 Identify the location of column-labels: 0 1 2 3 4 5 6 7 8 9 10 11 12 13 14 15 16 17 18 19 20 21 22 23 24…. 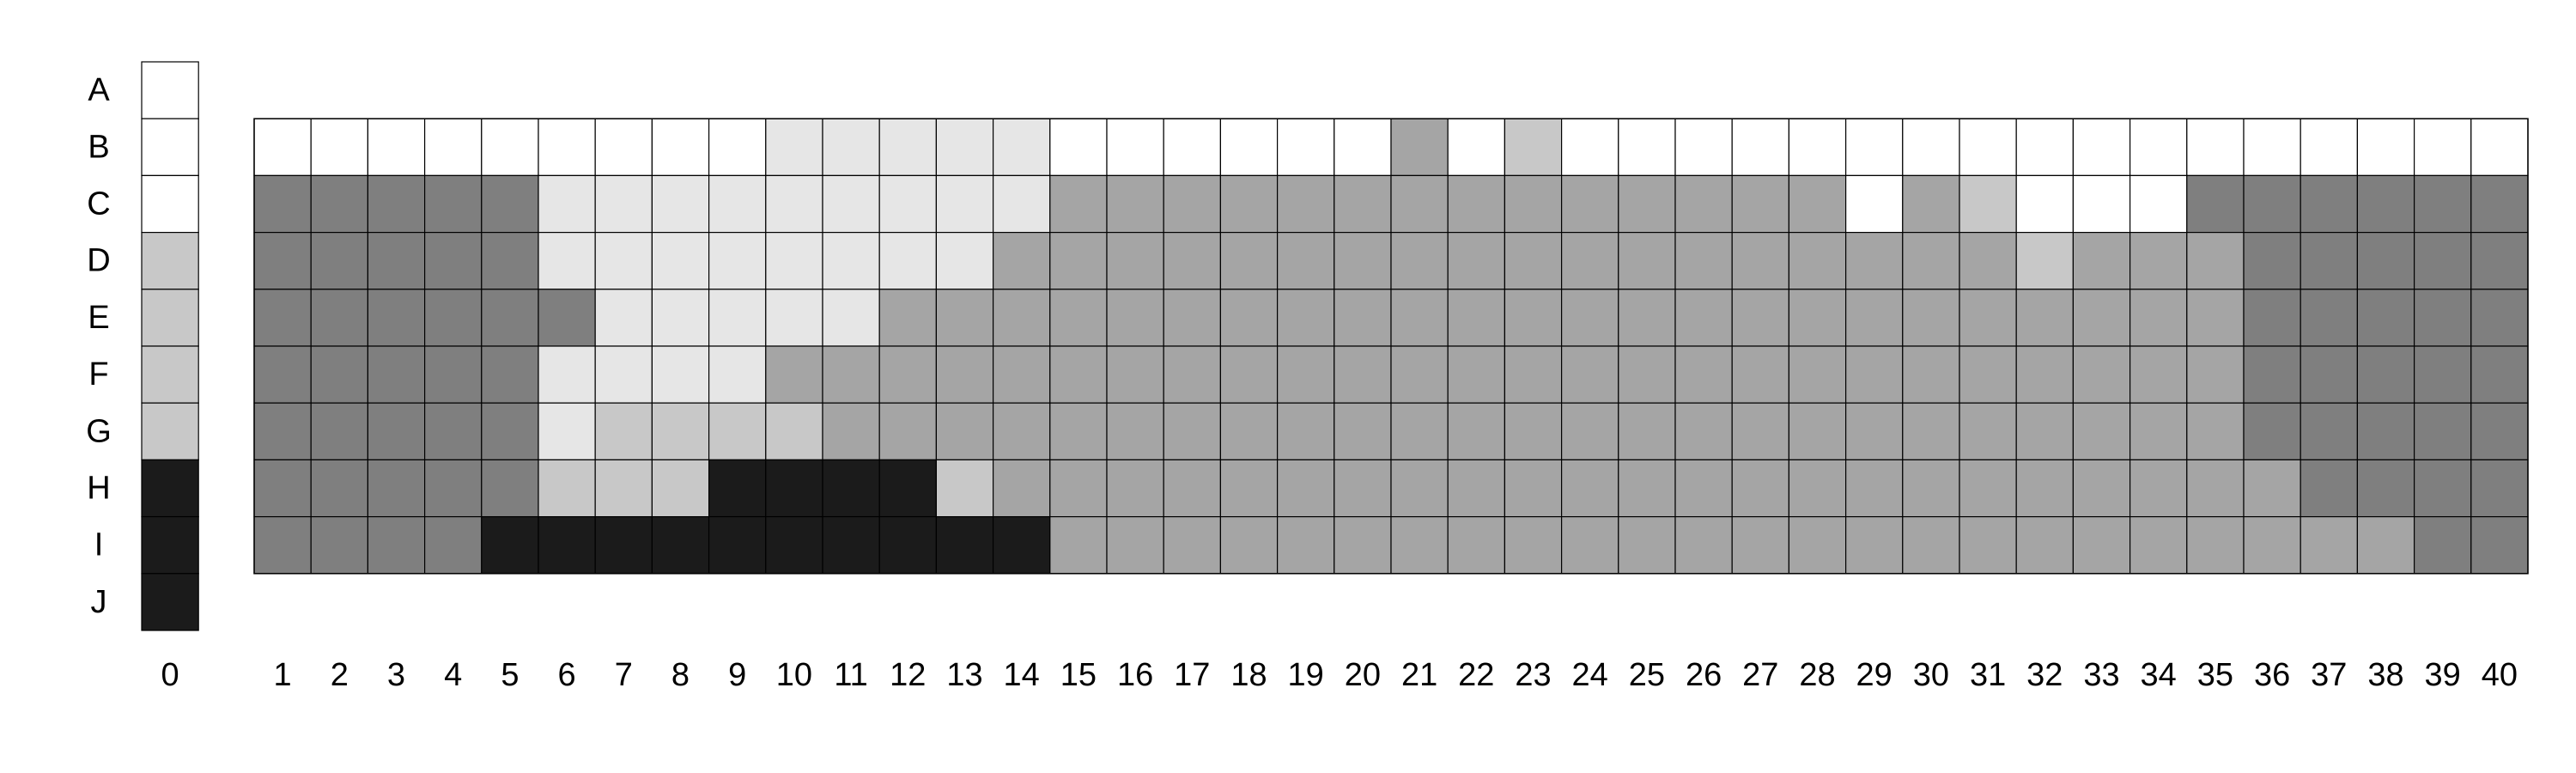
(1339, 675).